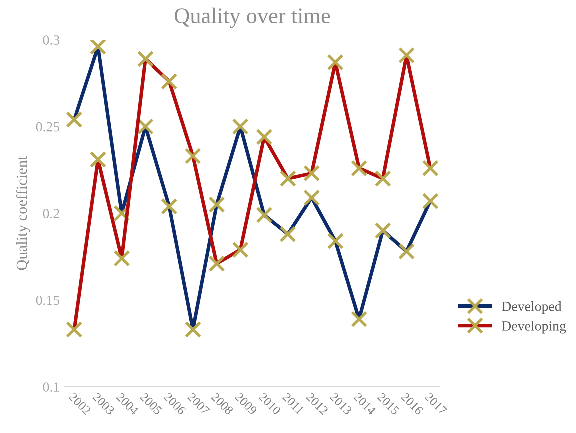  Describe the element at coordinates (436, 404) in the screenshot. I see `x-tick-label: 2017` at that location.